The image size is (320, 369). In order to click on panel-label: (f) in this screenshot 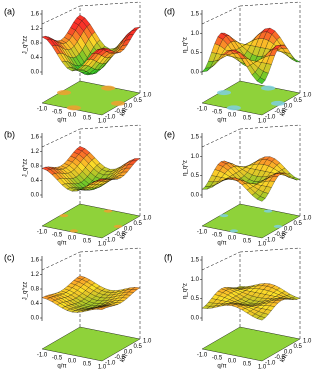, I will do `click(168, 257)`.